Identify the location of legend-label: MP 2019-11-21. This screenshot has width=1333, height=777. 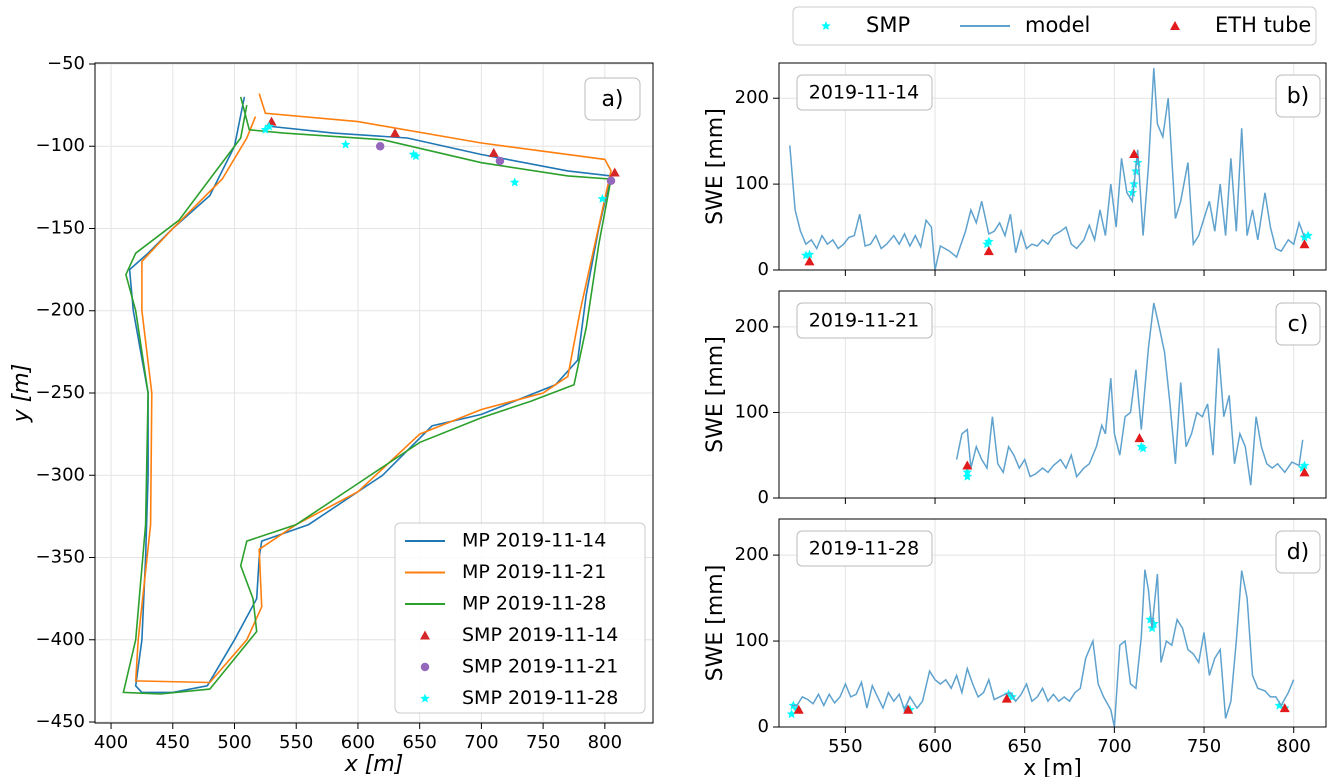
(534, 572).